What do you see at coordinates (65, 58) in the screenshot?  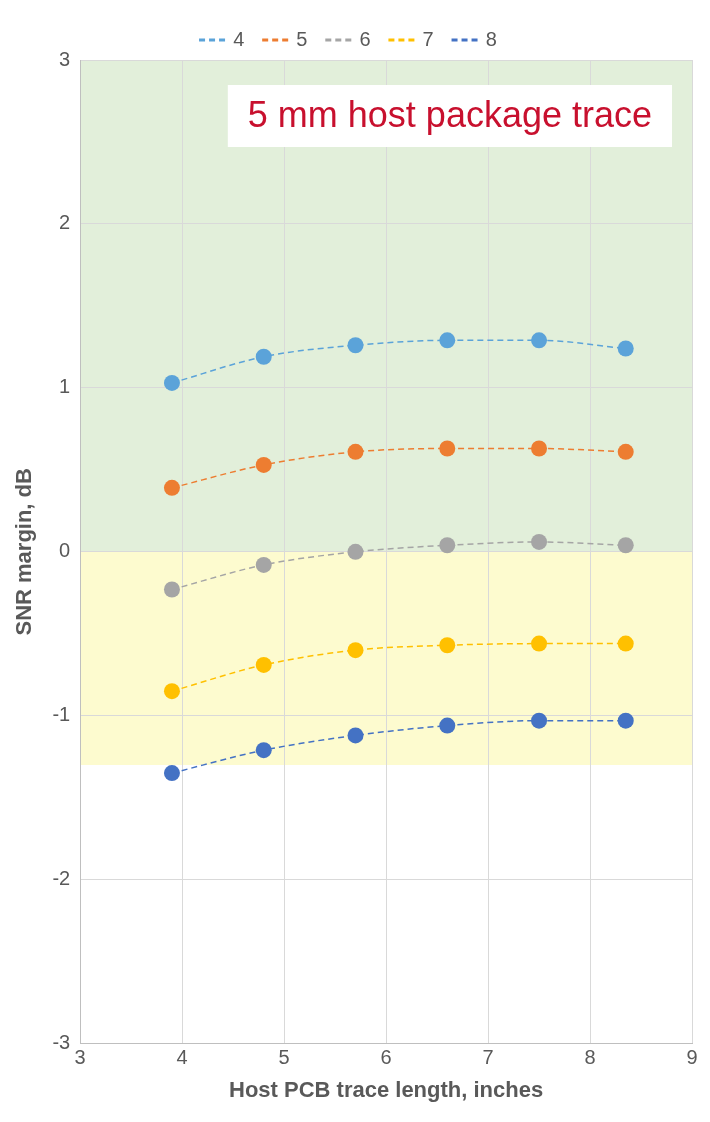 I see `y-tick-label: 3` at bounding box center [65, 58].